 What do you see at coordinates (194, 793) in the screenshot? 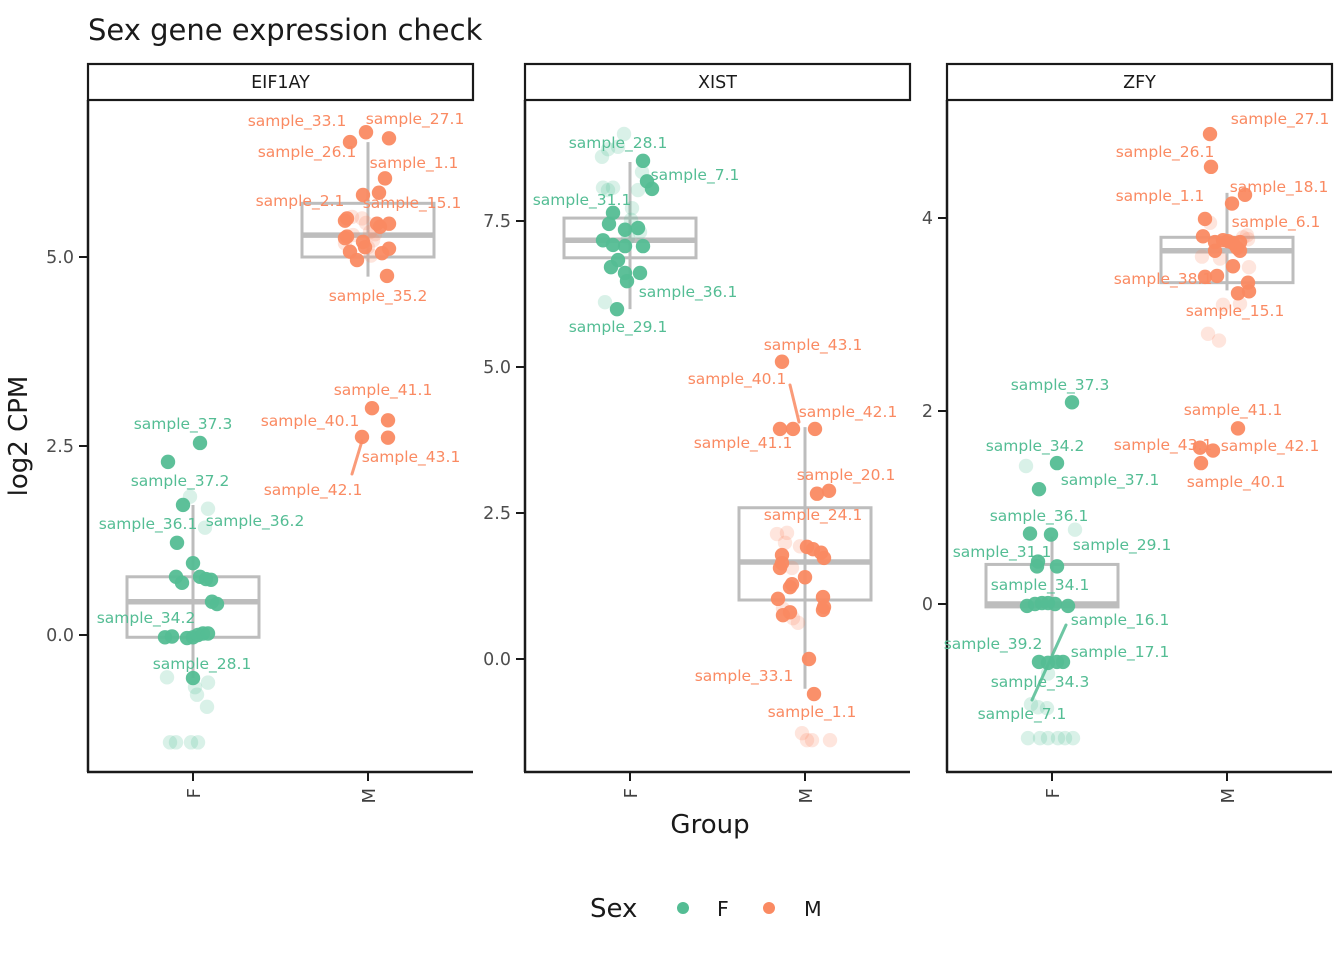
I see `x-tick-label: F` at bounding box center [194, 793].